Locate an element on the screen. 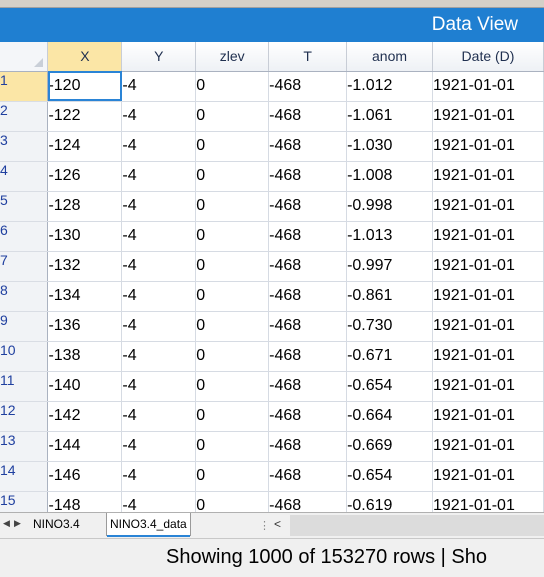  vertical-dots-icon: ⋮ is located at coordinates (264, 526).